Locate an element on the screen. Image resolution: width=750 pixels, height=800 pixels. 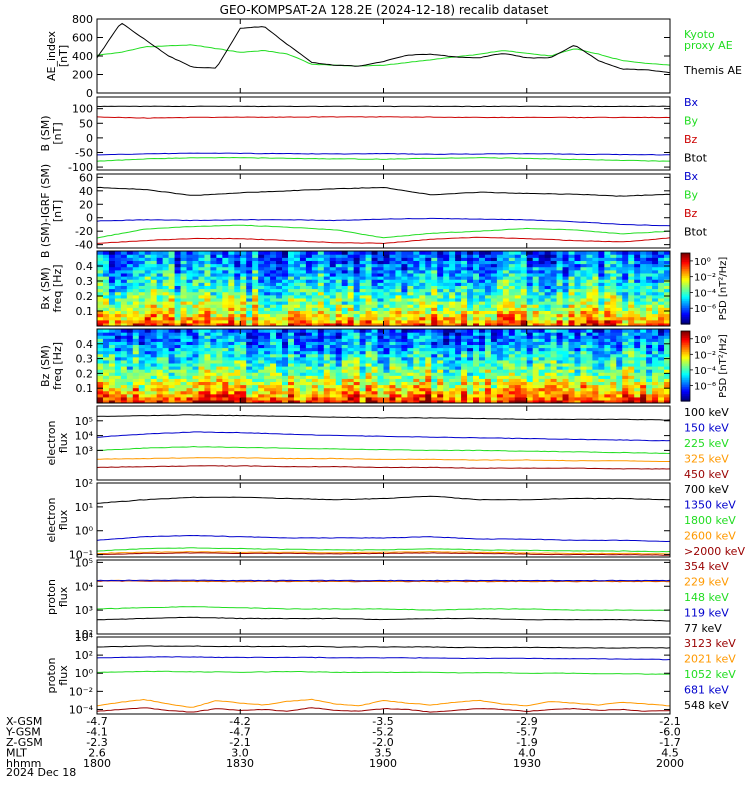
series-line is located at coordinates (383, 467).